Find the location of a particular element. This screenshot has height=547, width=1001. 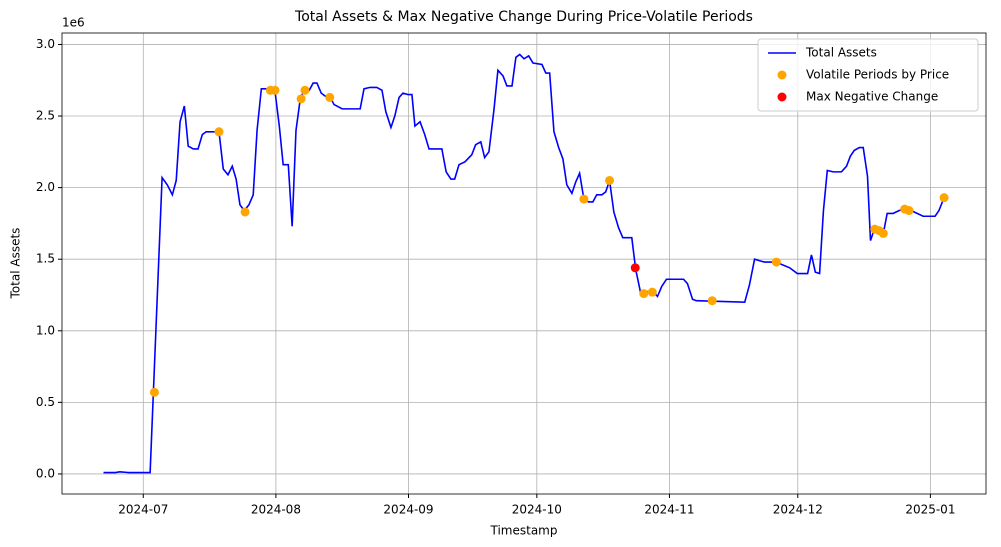

y-axis-label: Total Assets is located at coordinates (16, 264).